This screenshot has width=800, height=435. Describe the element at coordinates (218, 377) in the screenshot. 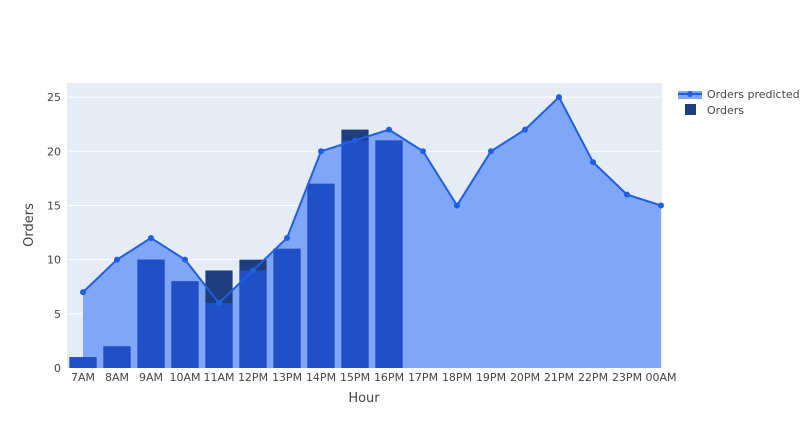

I see `x-tick-label: 11AM` at that location.